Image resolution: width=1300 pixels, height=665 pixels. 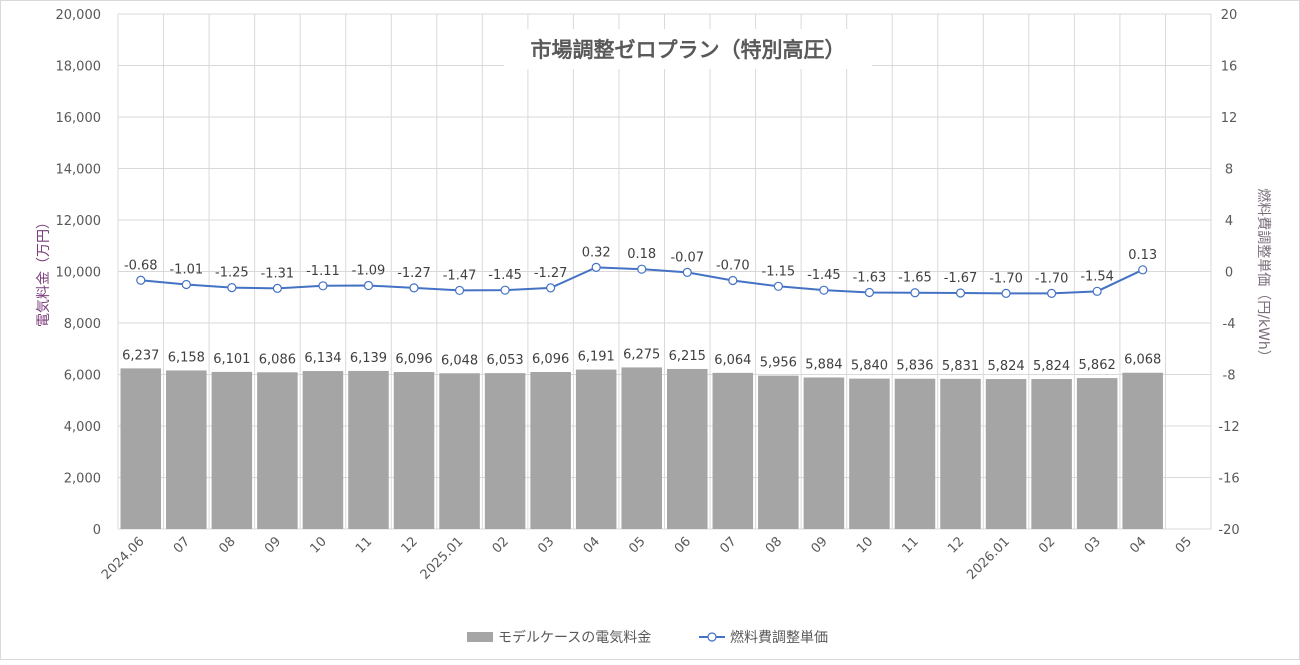 What do you see at coordinates (637, 545) in the screenshot?
I see `x-tick-label: 05` at bounding box center [637, 545].